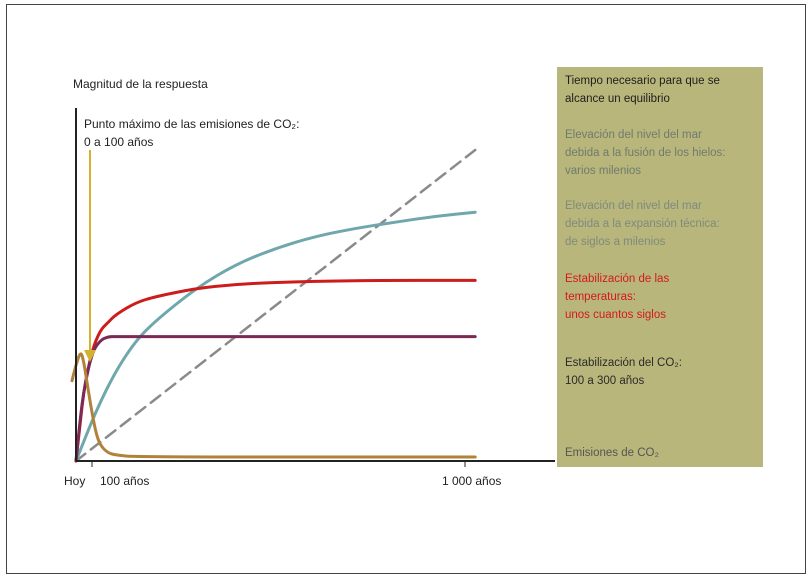  Describe the element at coordinates (90, 356) in the screenshot. I see `annotation-arrow-head` at that location.